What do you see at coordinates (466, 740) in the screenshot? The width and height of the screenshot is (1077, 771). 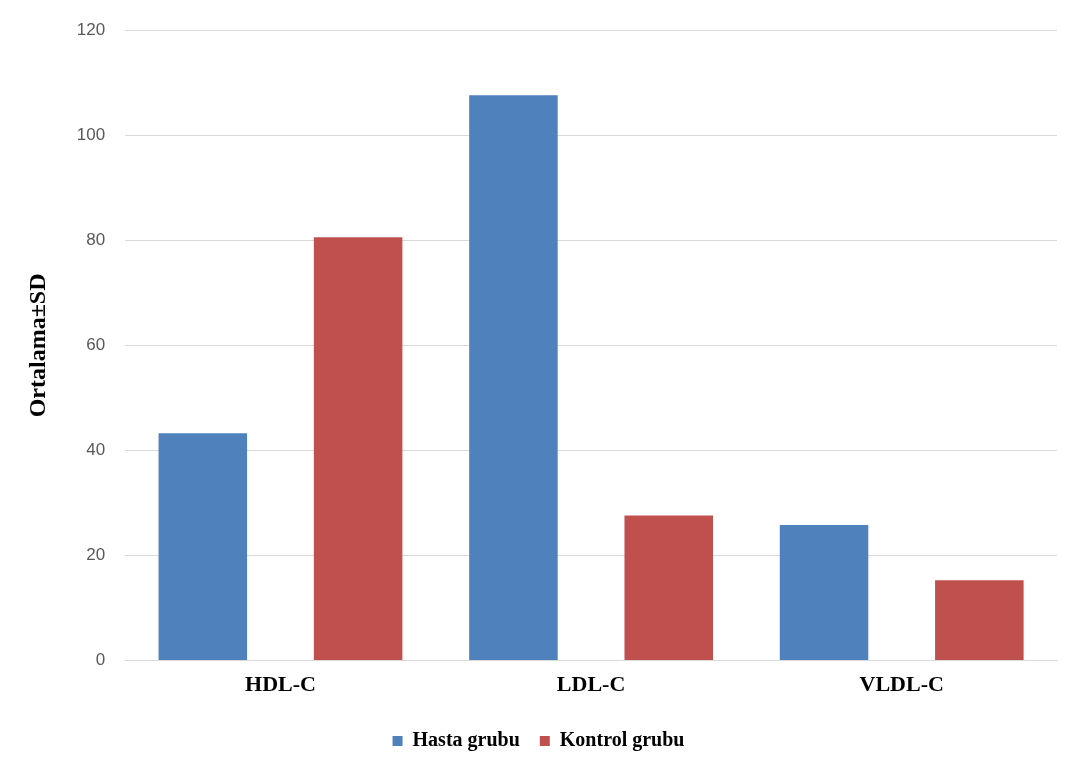 I see `legend-label: Hasta grubu` at bounding box center [466, 740].